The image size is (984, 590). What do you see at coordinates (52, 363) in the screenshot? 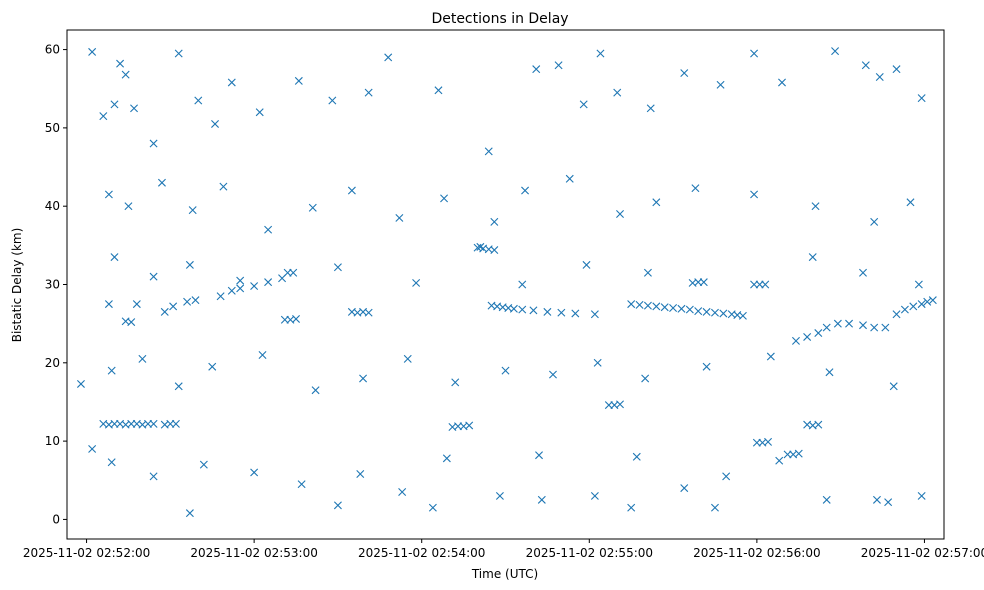
I see `y-tick-label: 20` at bounding box center [52, 363].